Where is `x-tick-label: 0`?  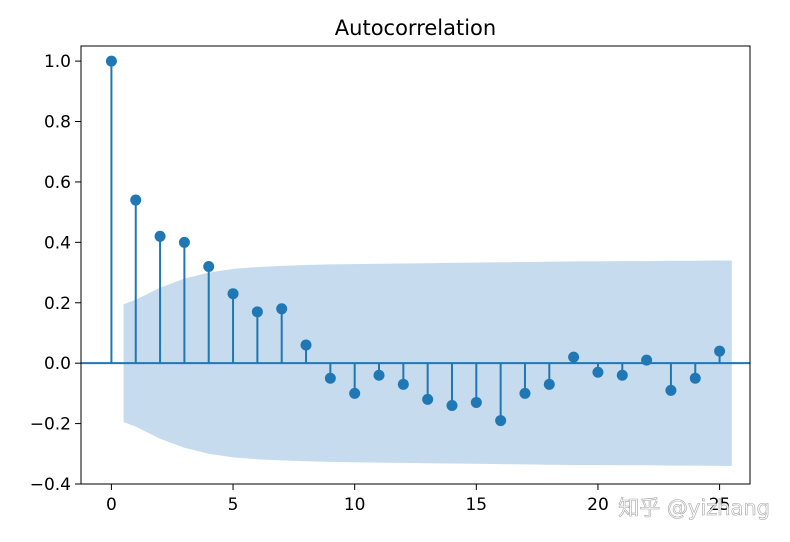
x-tick-label: 0 is located at coordinates (111, 505).